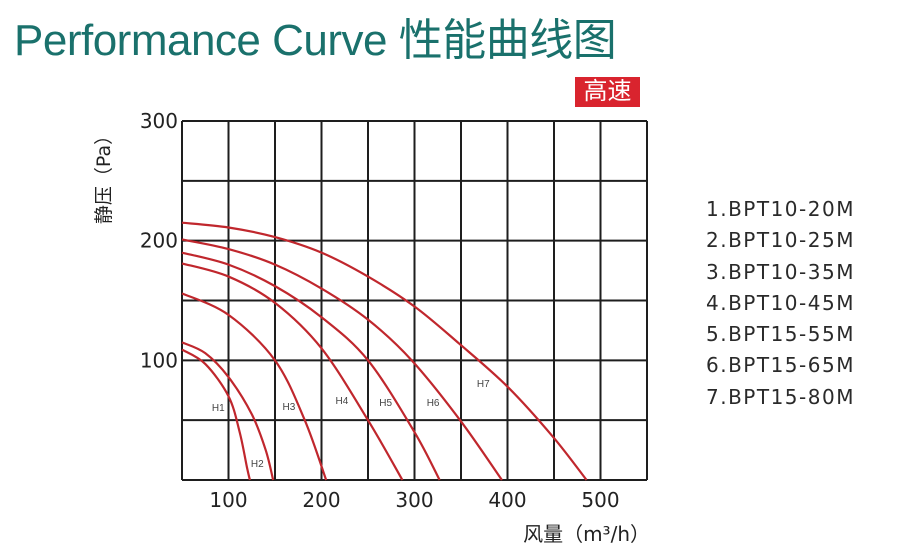  Describe the element at coordinates (257, 464) in the screenshot. I see `curve-label-h2: H2` at that location.